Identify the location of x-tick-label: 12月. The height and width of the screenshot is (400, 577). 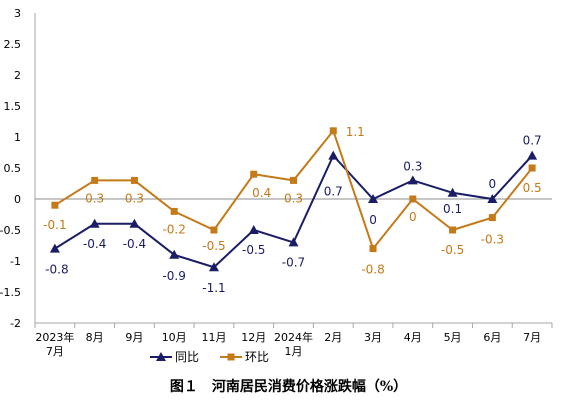
(253, 337).